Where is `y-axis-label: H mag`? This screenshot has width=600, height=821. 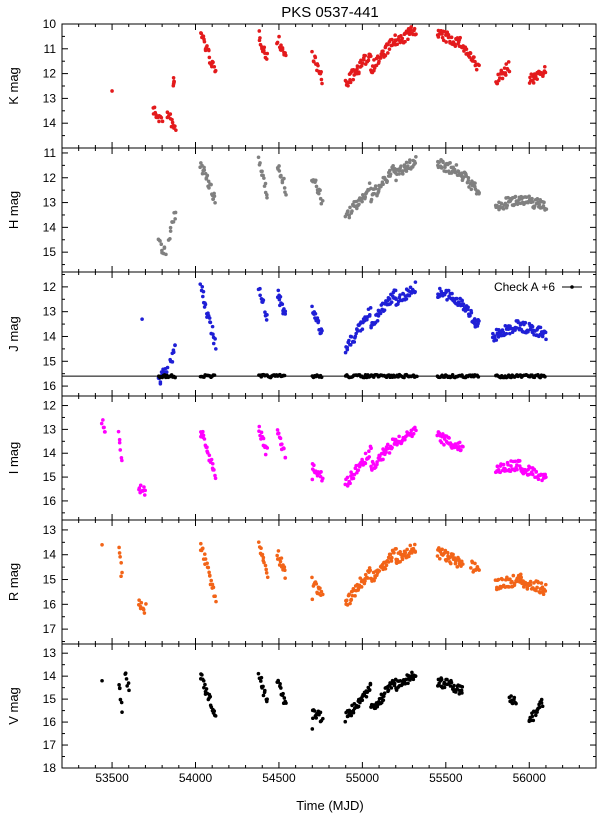 y-axis-label: H mag is located at coordinates (13, 210).